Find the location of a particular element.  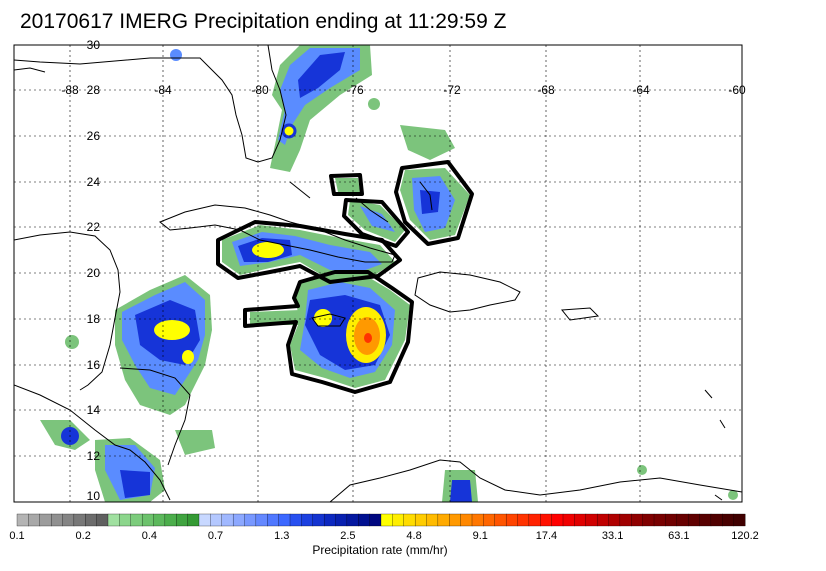

colorbar-tick-label: 0.1 is located at coordinates (17, 536).